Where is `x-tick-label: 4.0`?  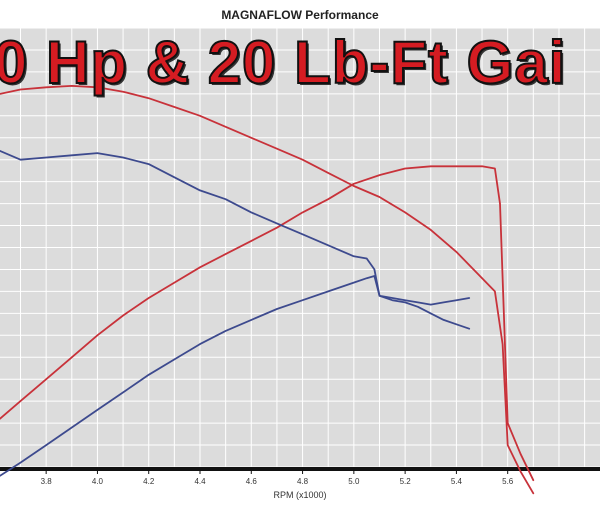
x-tick-label: 4.0 is located at coordinates (98, 481).